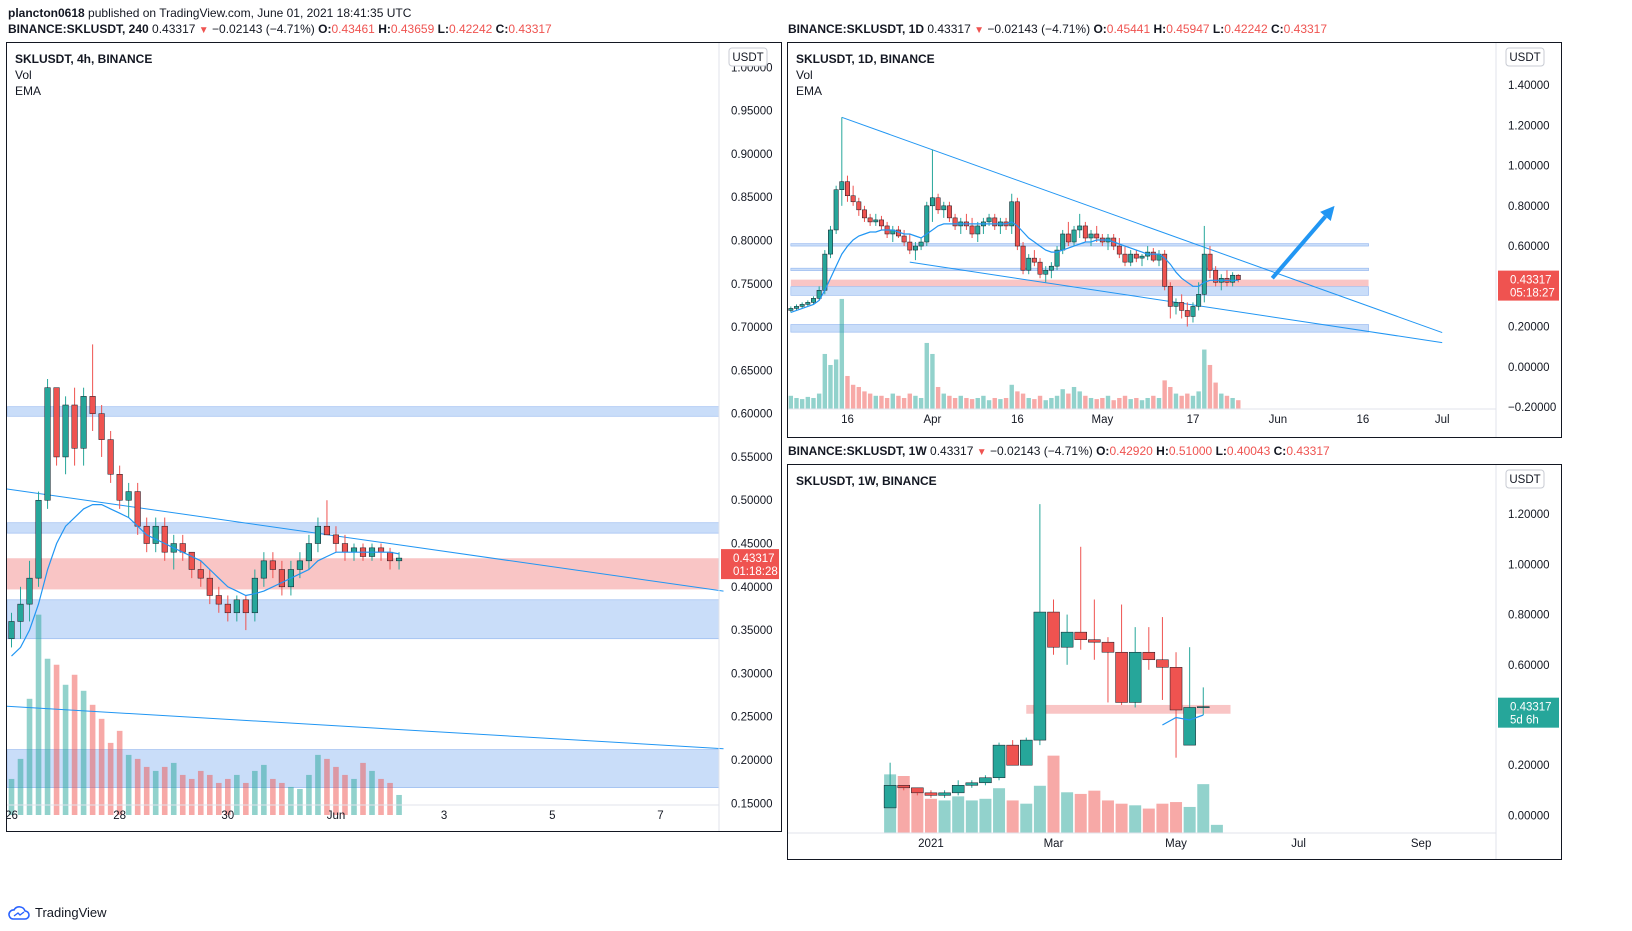 This screenshot has height=931, width=1632. Describe the element at coordinates (1529, 816) in the screenshot. I see `price-tick-label: 0.00000` at that location.